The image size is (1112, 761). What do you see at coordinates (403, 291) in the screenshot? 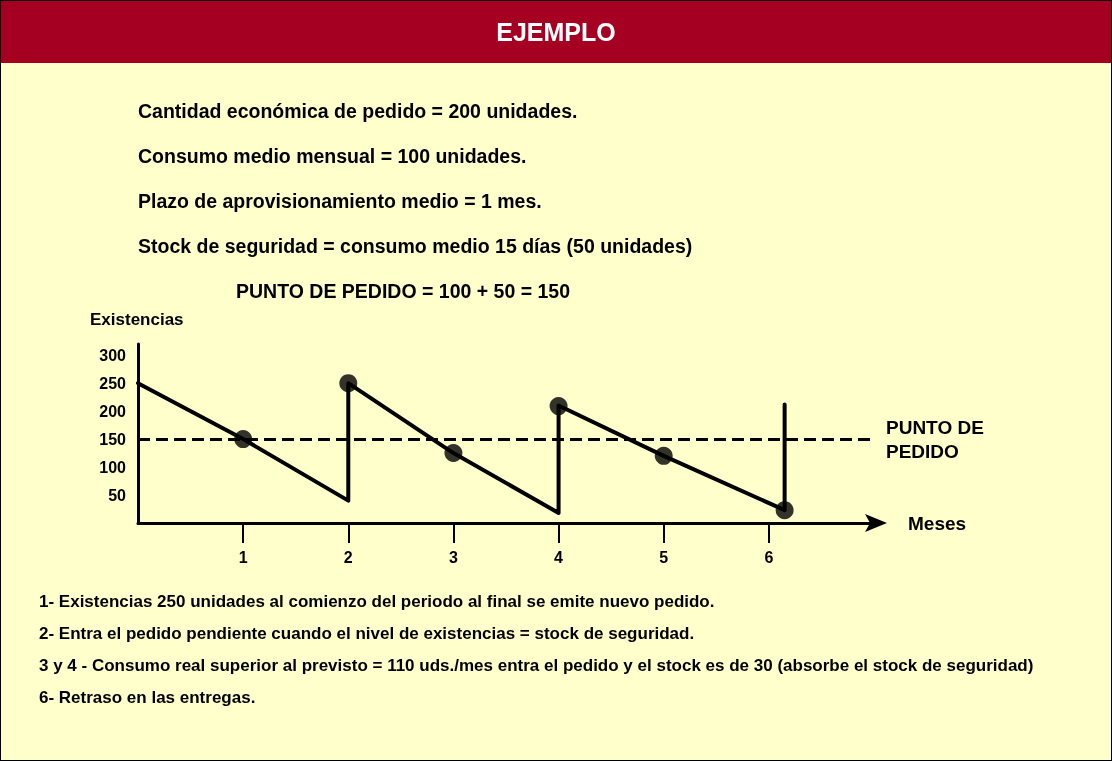
I see `text: PUNTO DE PEDIDO = 100 + 50 = 150` at bounding box center [403, 291].